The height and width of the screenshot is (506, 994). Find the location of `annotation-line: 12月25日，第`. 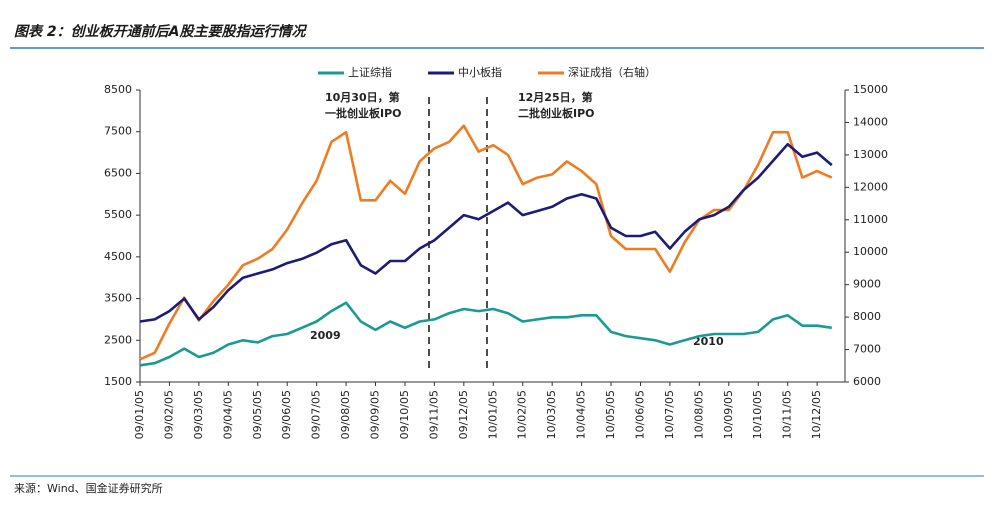

annotation-line: 12月25日，第 is located at coordinates (555, 97).